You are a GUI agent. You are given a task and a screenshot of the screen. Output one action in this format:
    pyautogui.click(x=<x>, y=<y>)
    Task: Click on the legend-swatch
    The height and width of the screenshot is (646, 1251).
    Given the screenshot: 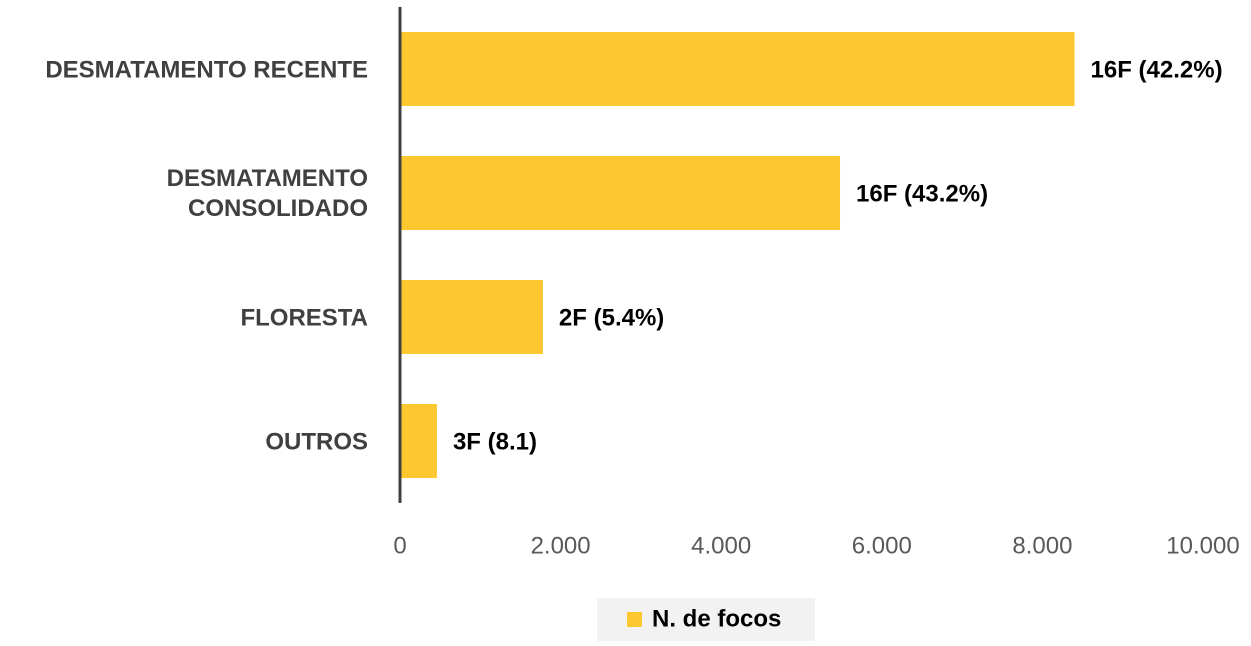 What is the action you would take?
    pyautogui.click(x=634, y=619)
    